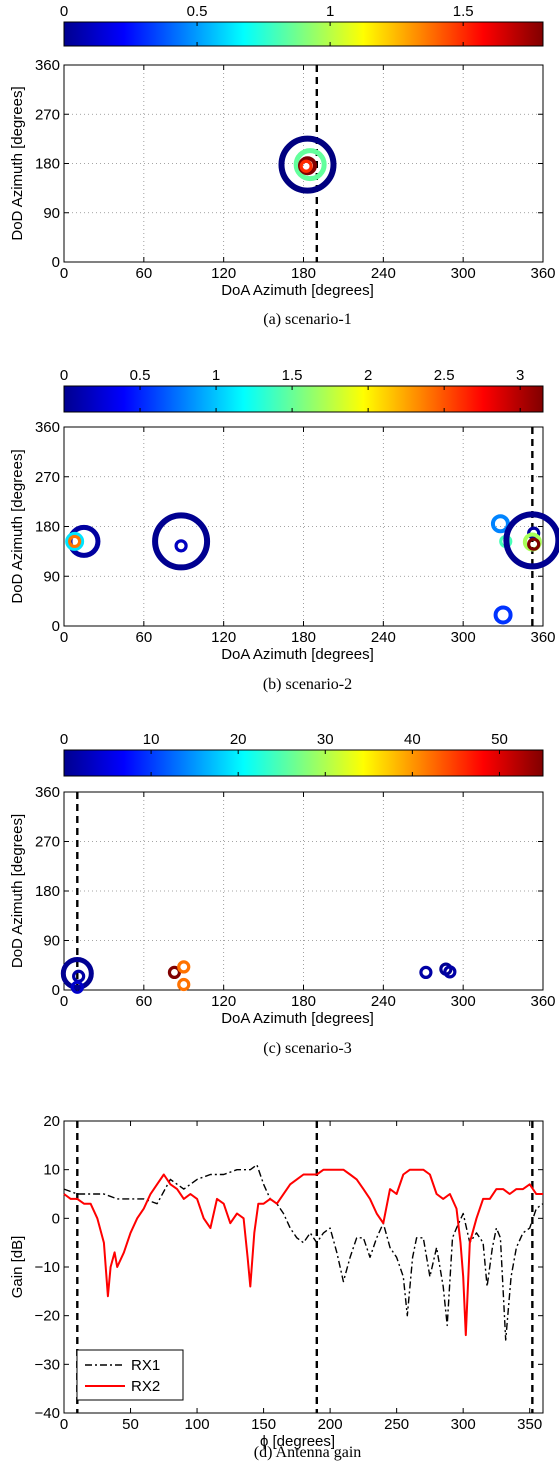 The image size is (559, 1469). What do you see at coordinates (47, 1364) in the screenshot?
I see `y-tick-label: −30` at bounding box center [47, 1364].